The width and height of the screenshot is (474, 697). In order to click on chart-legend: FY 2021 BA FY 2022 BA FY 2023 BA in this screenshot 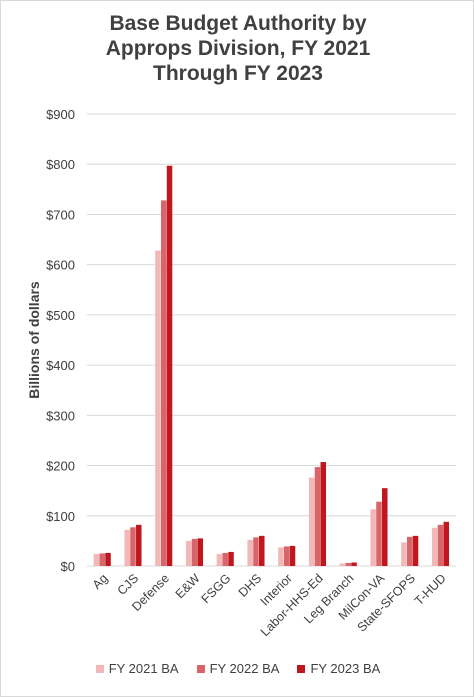, I will do `click(237, 668)`.